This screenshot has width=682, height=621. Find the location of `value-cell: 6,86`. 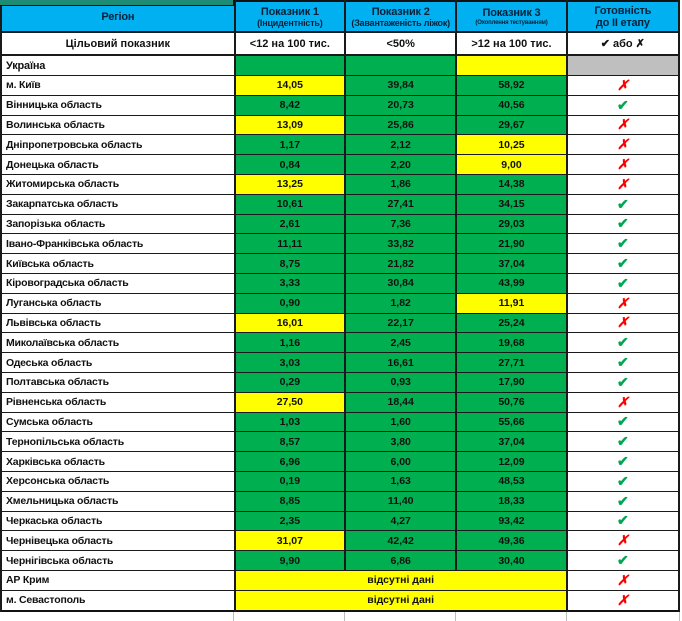

value-cell: 6,86 is located at coordinates (400, 560).